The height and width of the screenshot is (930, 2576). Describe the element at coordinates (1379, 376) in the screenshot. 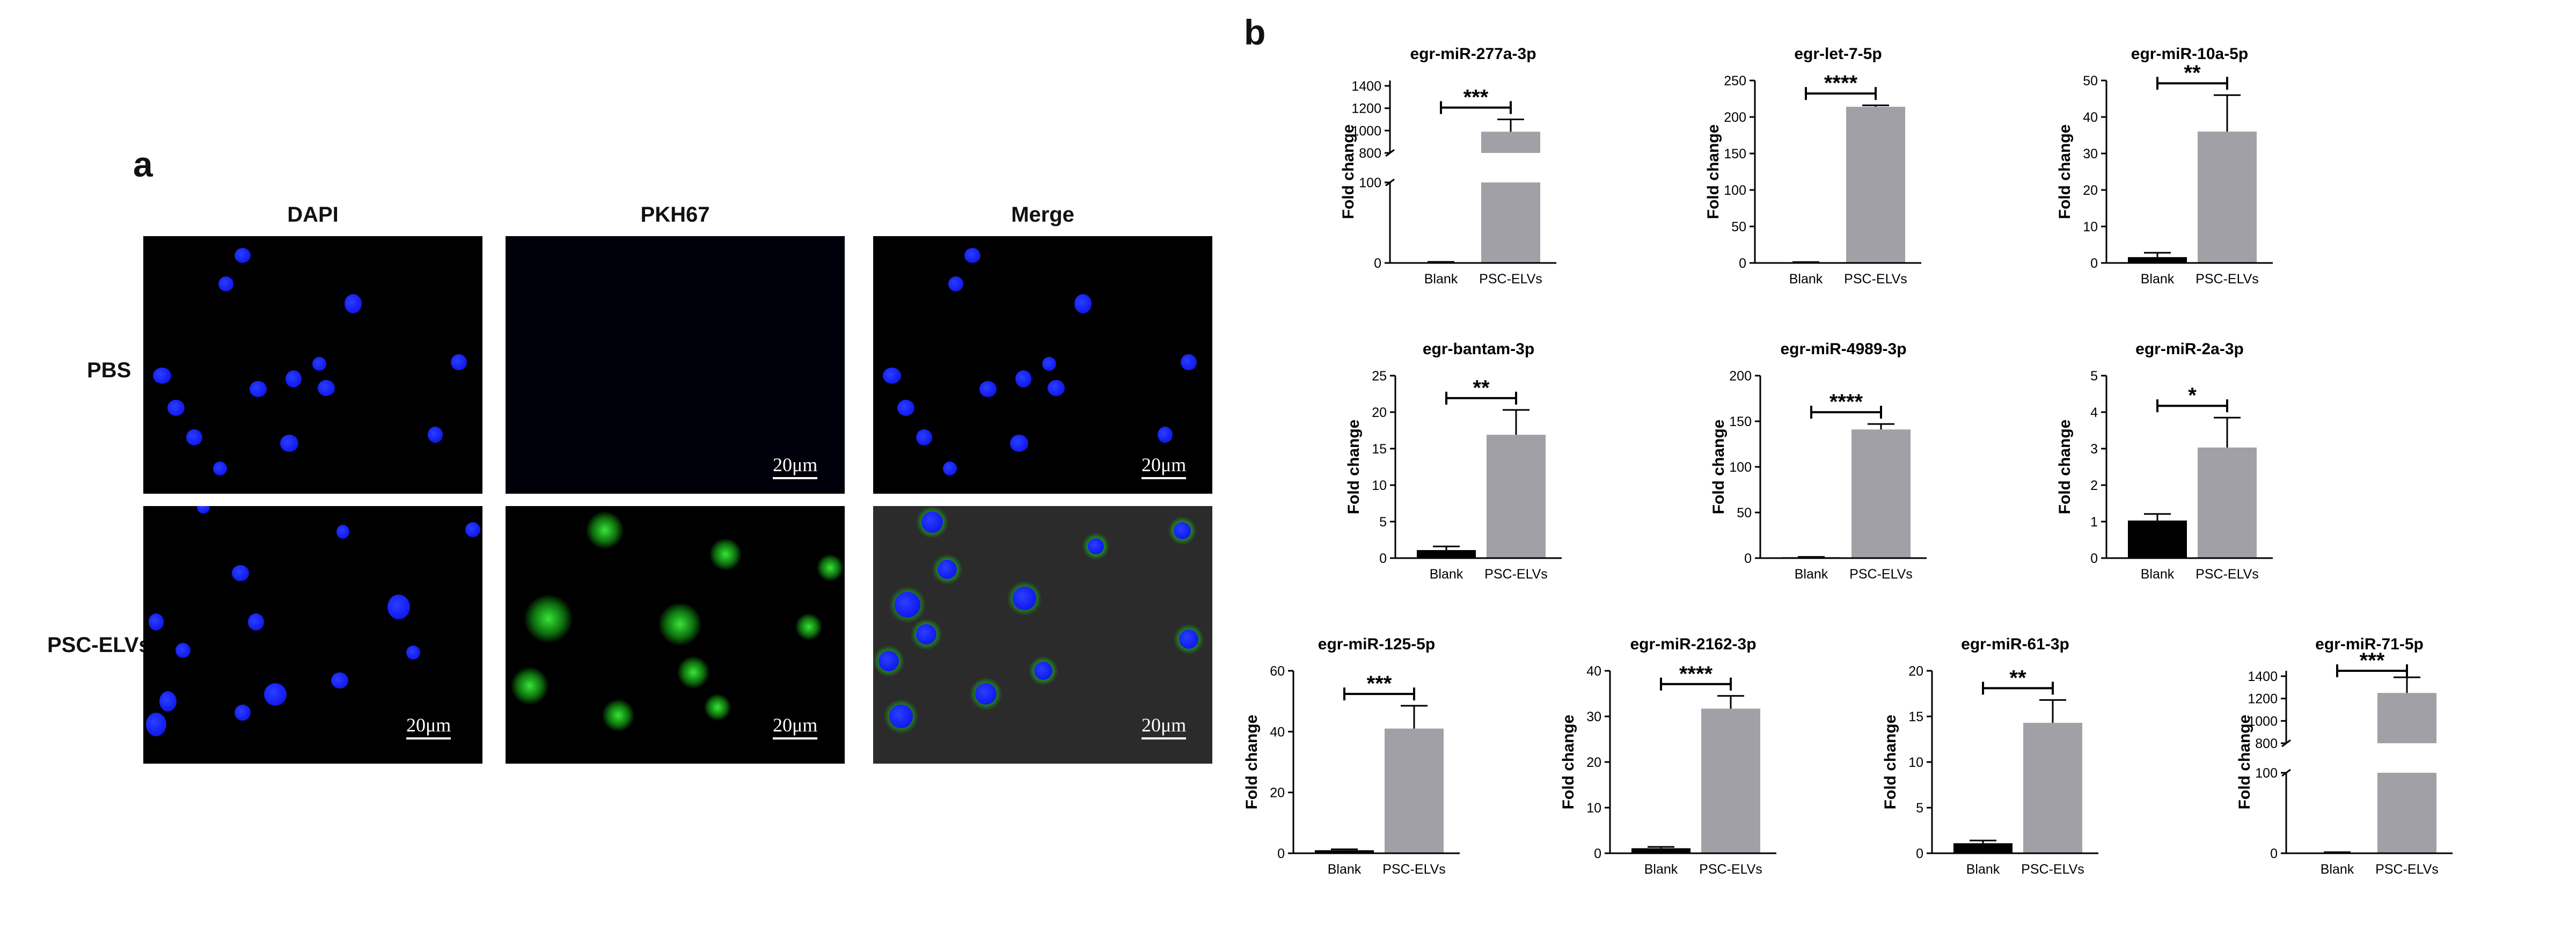

I see `y-tick-label: 25` at that location.